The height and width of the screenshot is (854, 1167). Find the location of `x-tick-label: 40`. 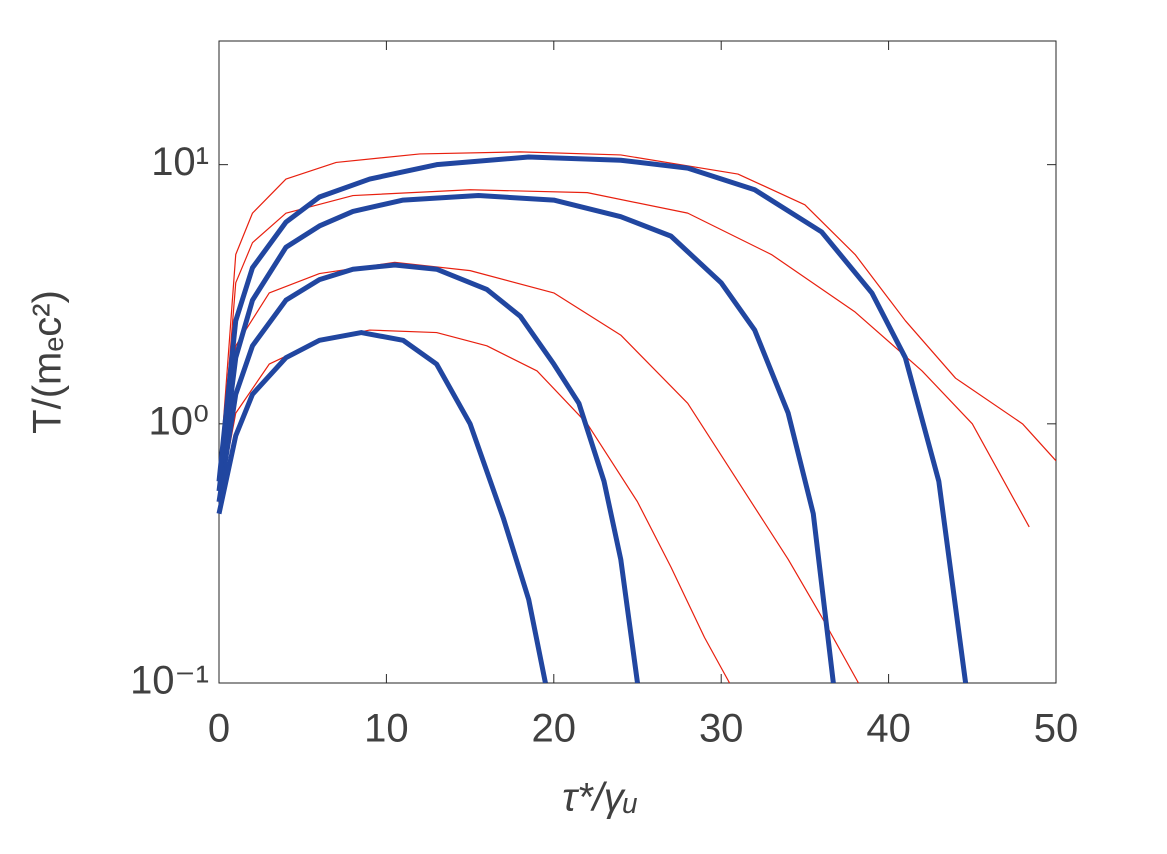

x-tick-label: 40 is located at coordinates (888, 729).